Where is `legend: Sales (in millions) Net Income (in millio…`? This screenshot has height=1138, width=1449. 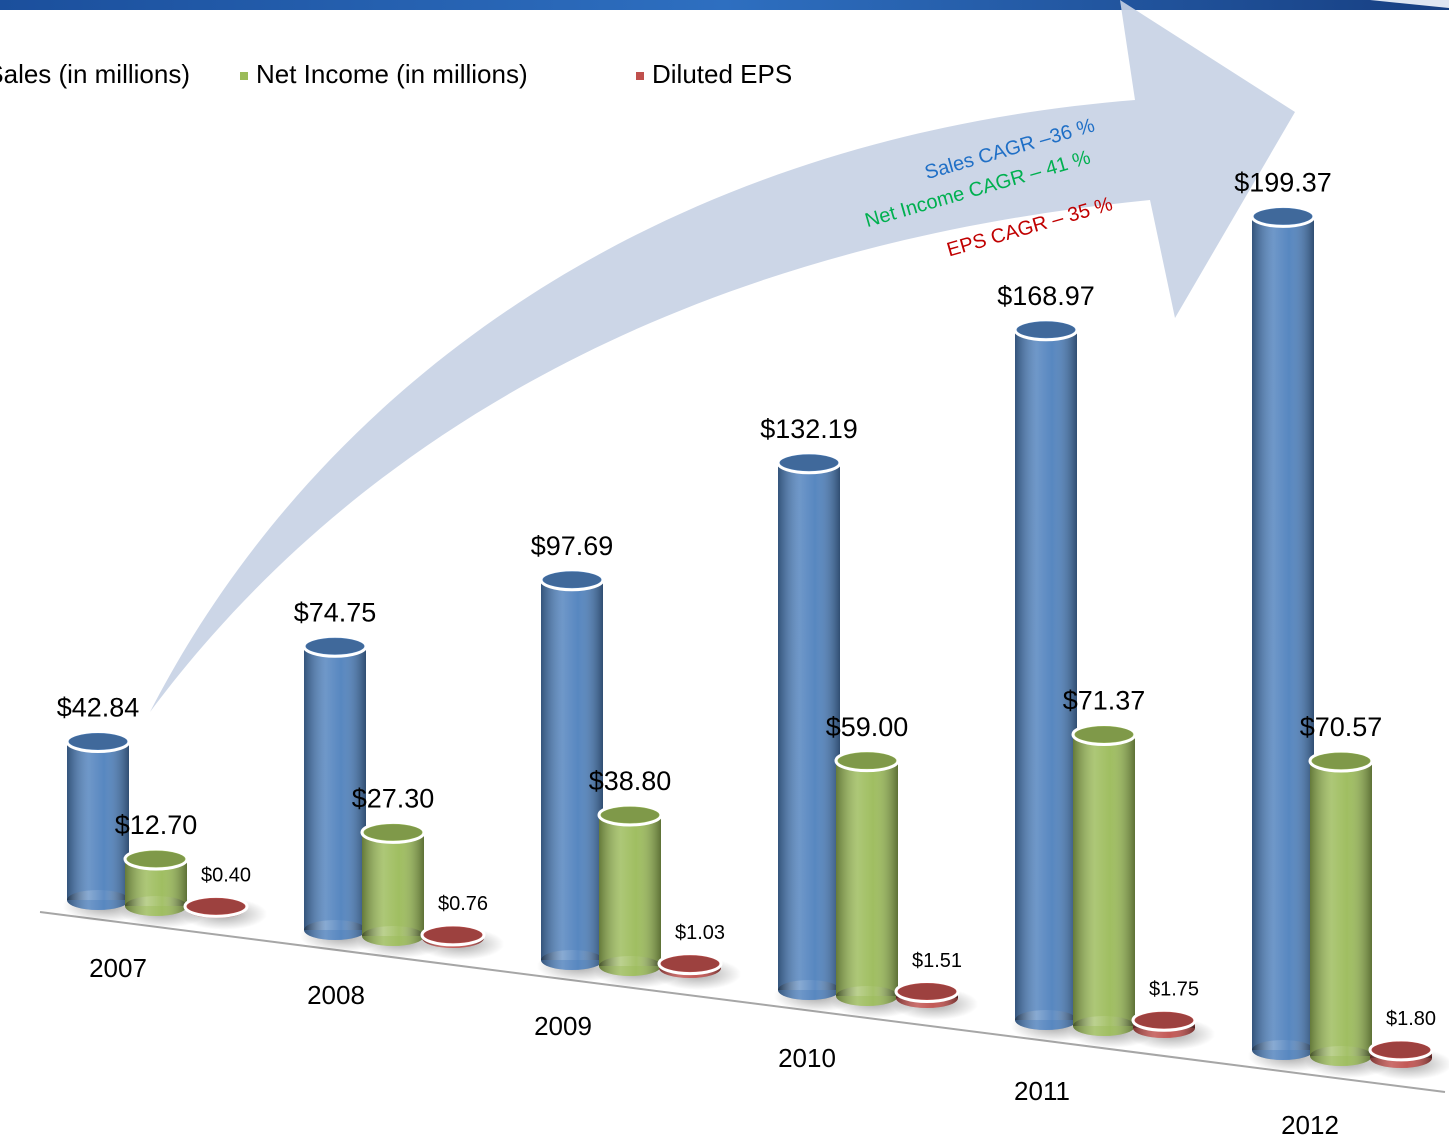
legend: Sales (in millions) Net Income (in millio… is located at coordinates (396, 74).